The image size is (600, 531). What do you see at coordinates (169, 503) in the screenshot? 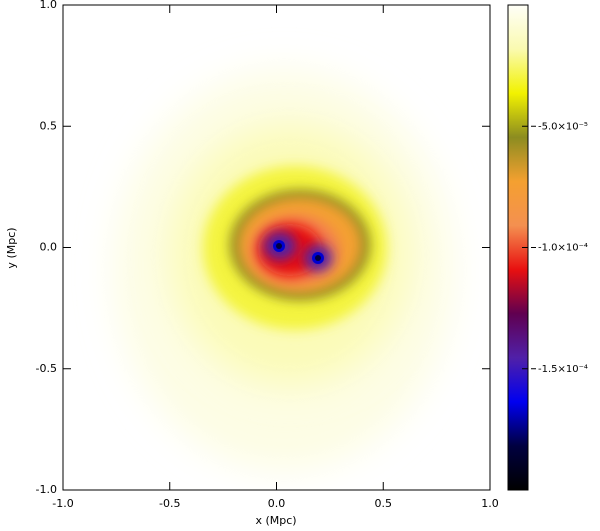
I see `x-tick-label: -0.5` at bounding box center [169, 503].